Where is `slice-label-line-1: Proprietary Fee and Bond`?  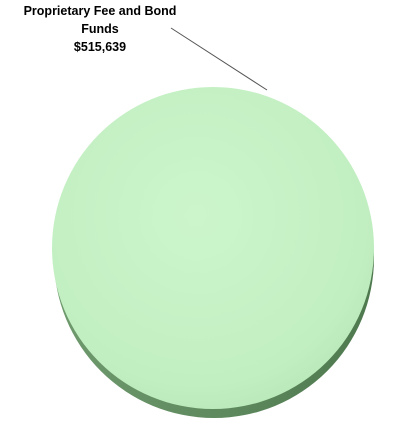
slice-label-line-1: Proprietary Fee and Bond is located at coordinates (100, 11).